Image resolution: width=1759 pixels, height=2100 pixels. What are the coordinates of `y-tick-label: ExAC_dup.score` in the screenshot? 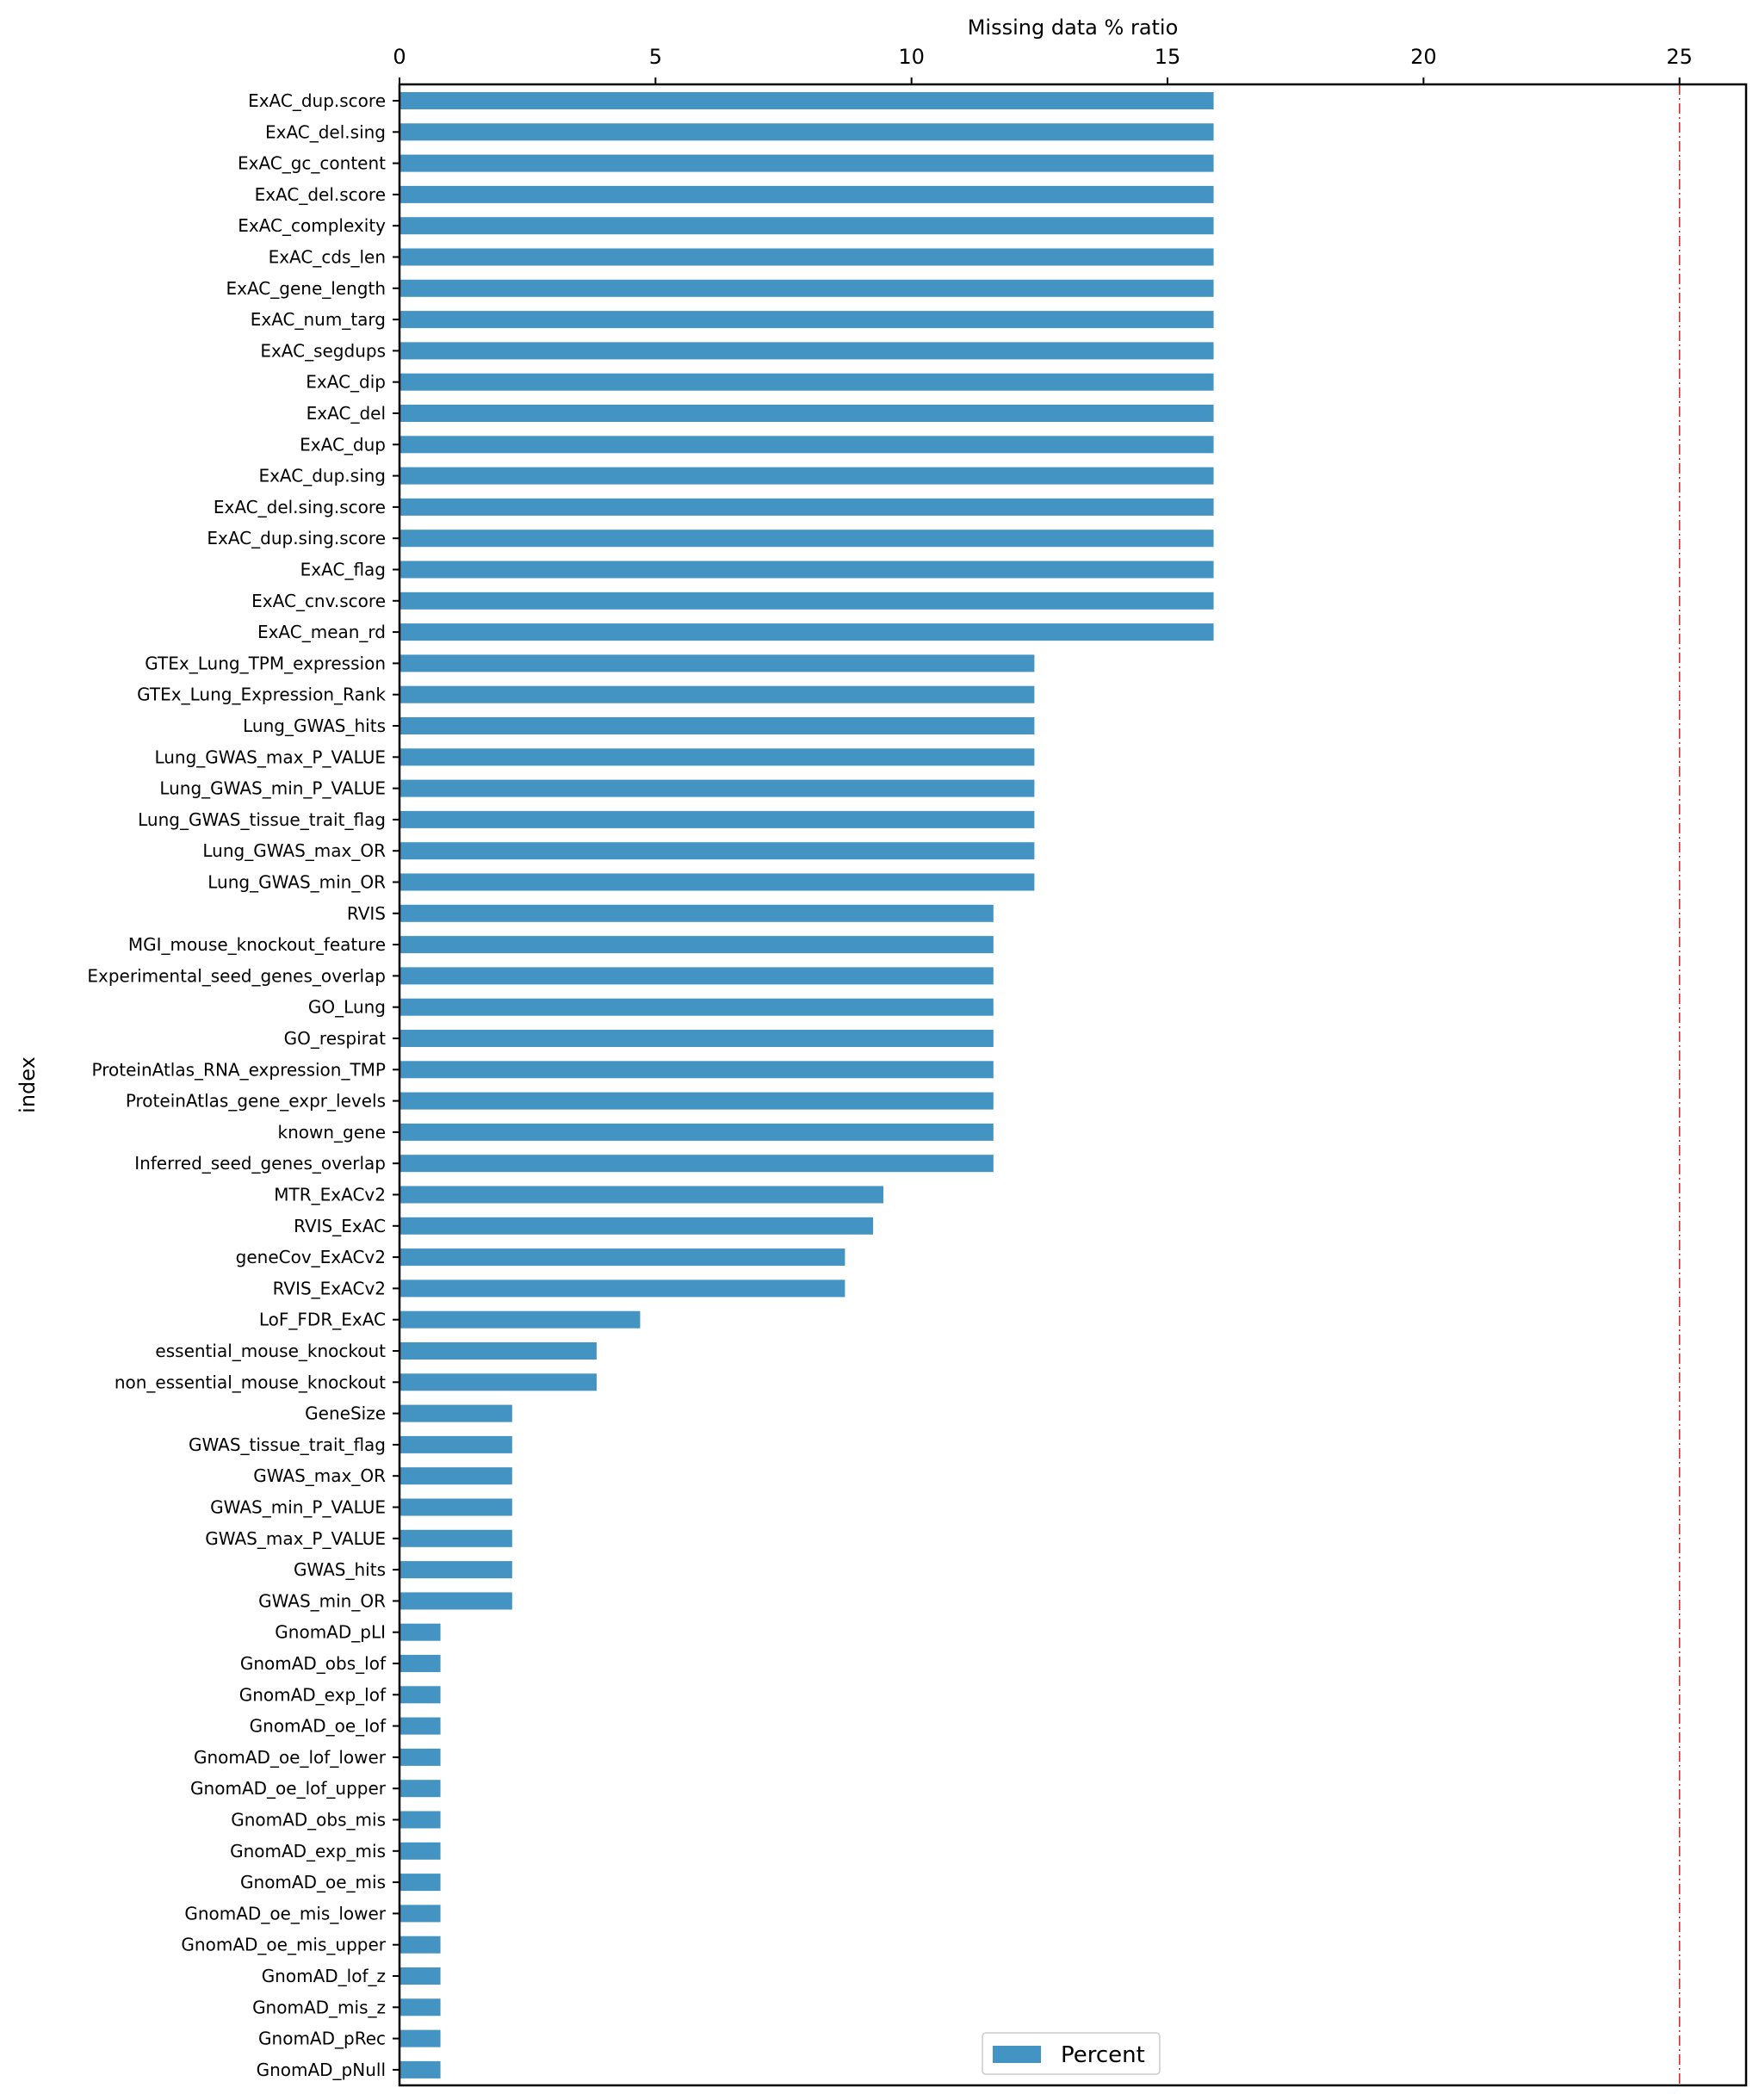 It's located at (317, 100).